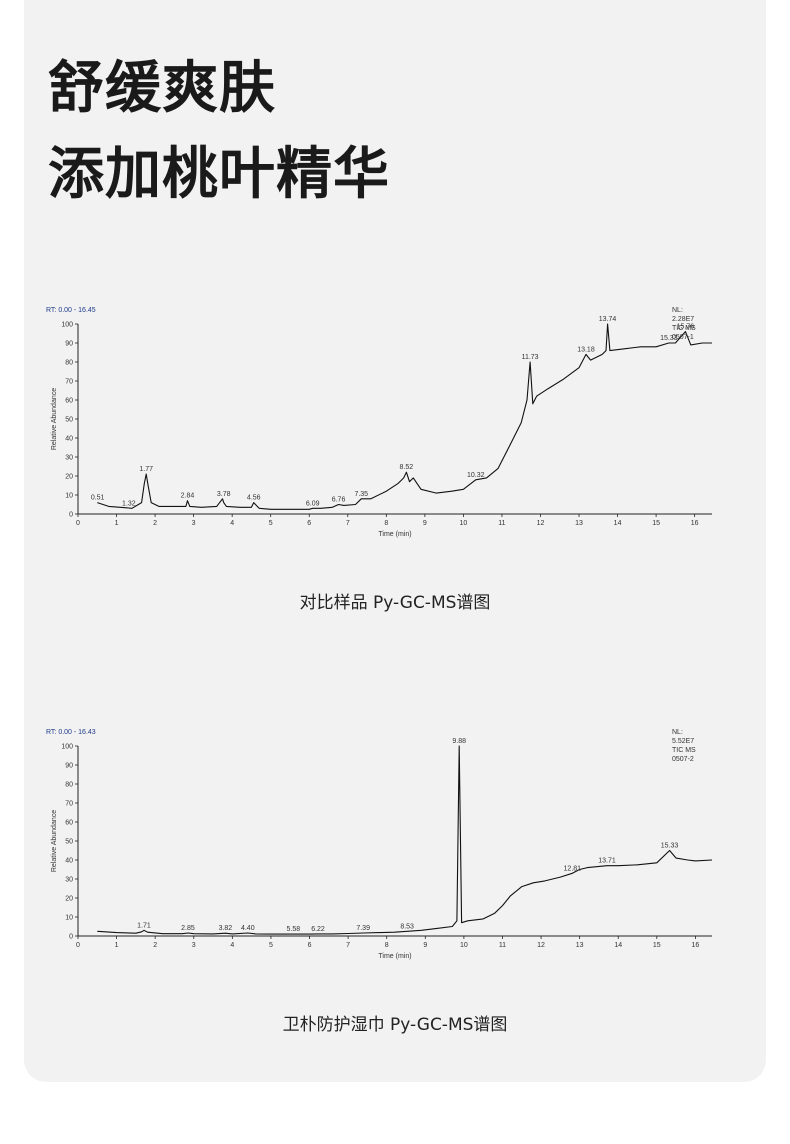 This screenshot has width=790, height=1144. I want to click on peak-label: 7.35, so click(361, 494).